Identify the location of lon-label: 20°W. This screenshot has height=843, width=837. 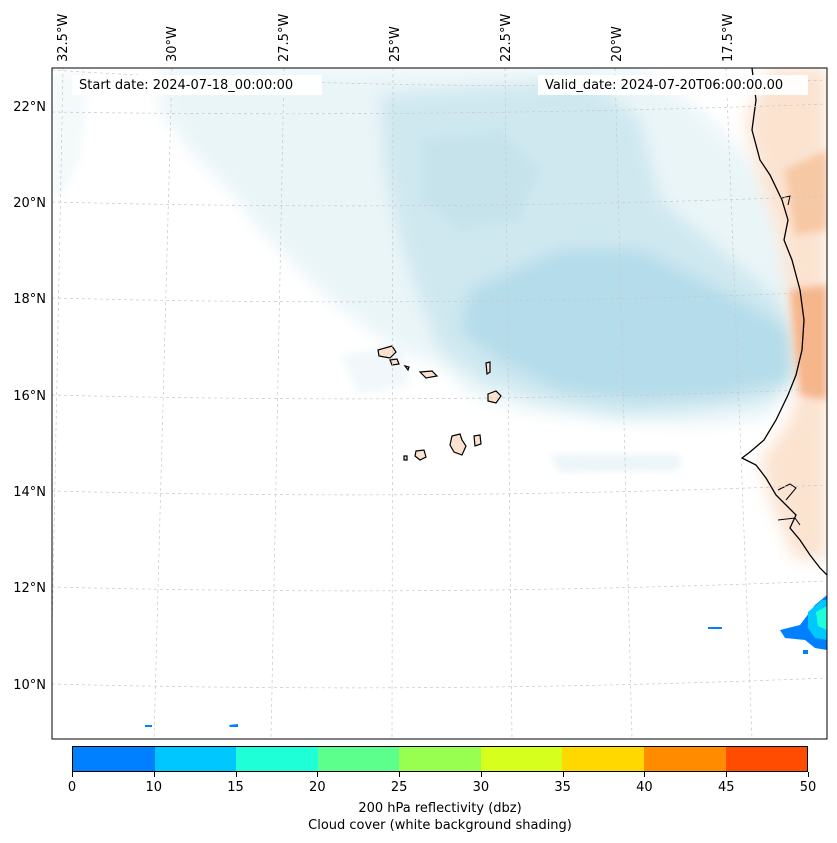
(617, 44).